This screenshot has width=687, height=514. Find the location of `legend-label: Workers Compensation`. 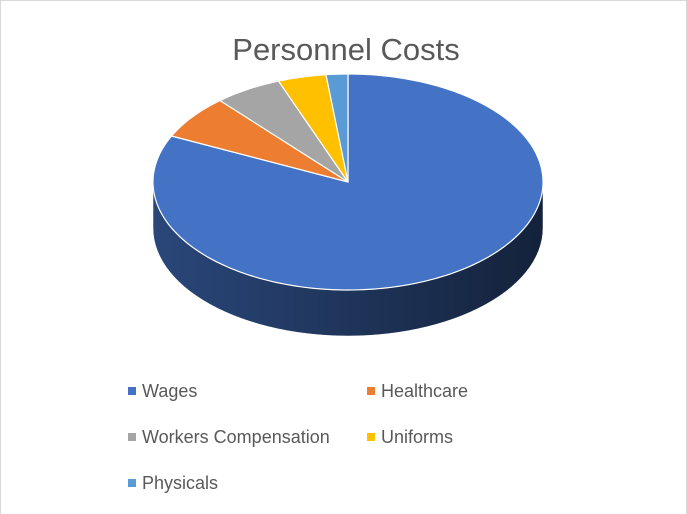

legend-label: Workers Compensation is located at coordinates (236, 437).